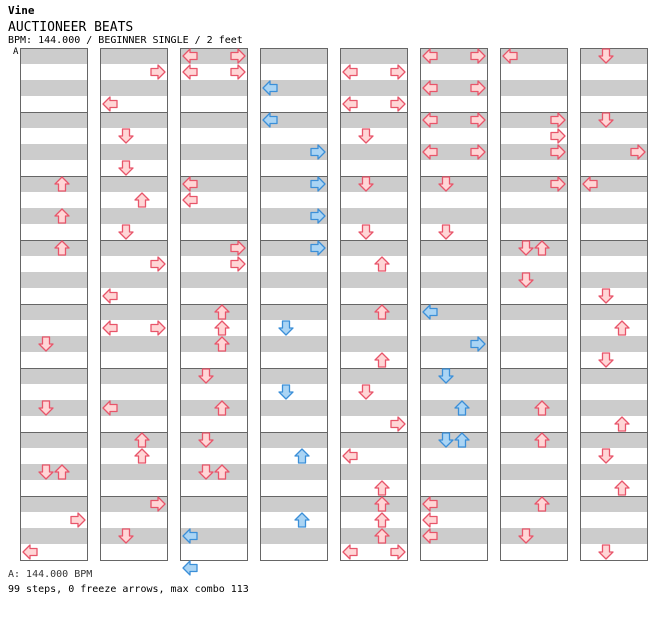  Describe the element at coordinates (71, 27) in the screenshot. I see `song-title: AUCTIONEER BEATS` at that location.